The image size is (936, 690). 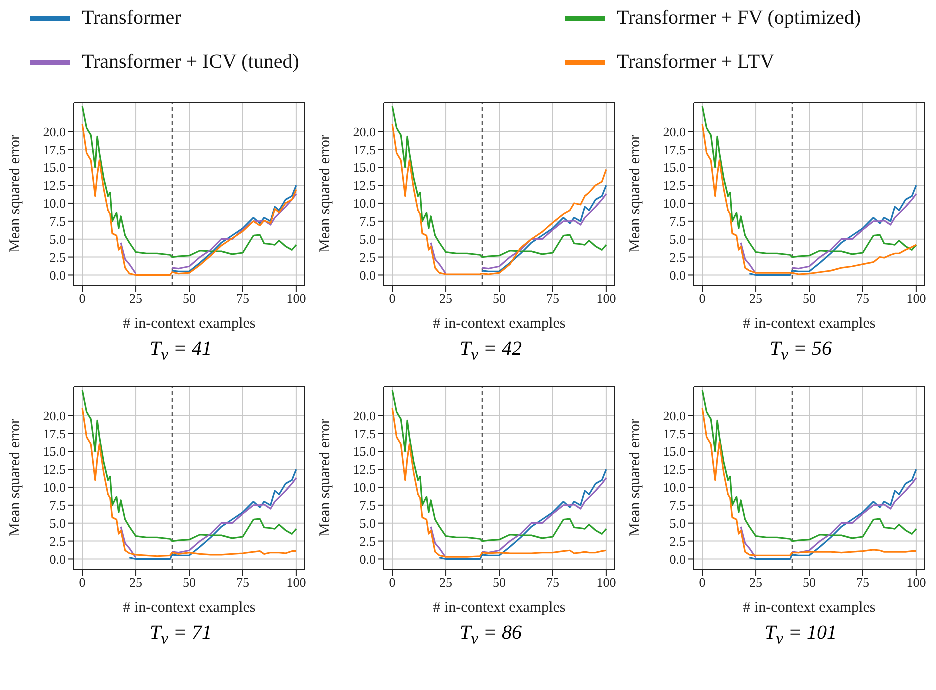 I want to click on legend-label: Transformer + ICV (tuned), so click(x=191, y=62).